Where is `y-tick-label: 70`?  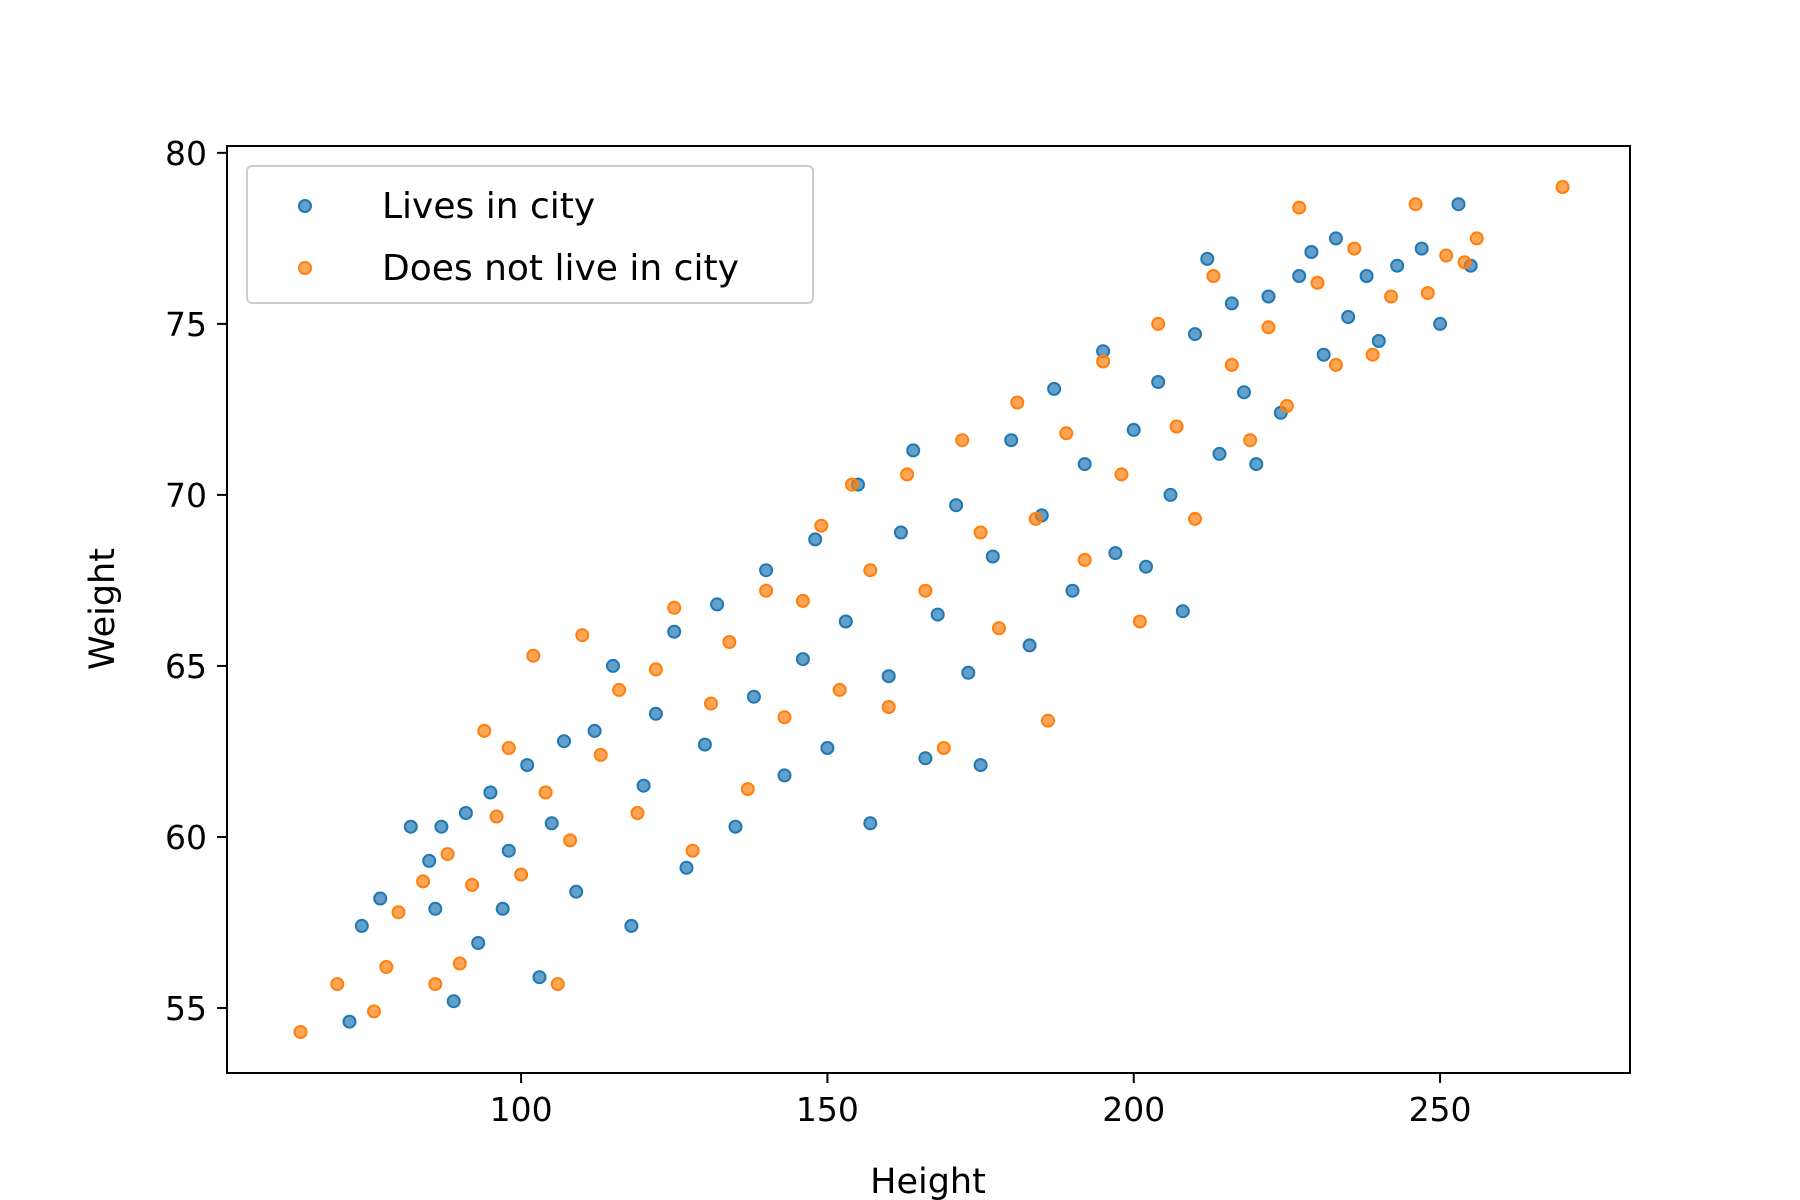 y-tick-label: 70 is located at coordinates (186, 495).